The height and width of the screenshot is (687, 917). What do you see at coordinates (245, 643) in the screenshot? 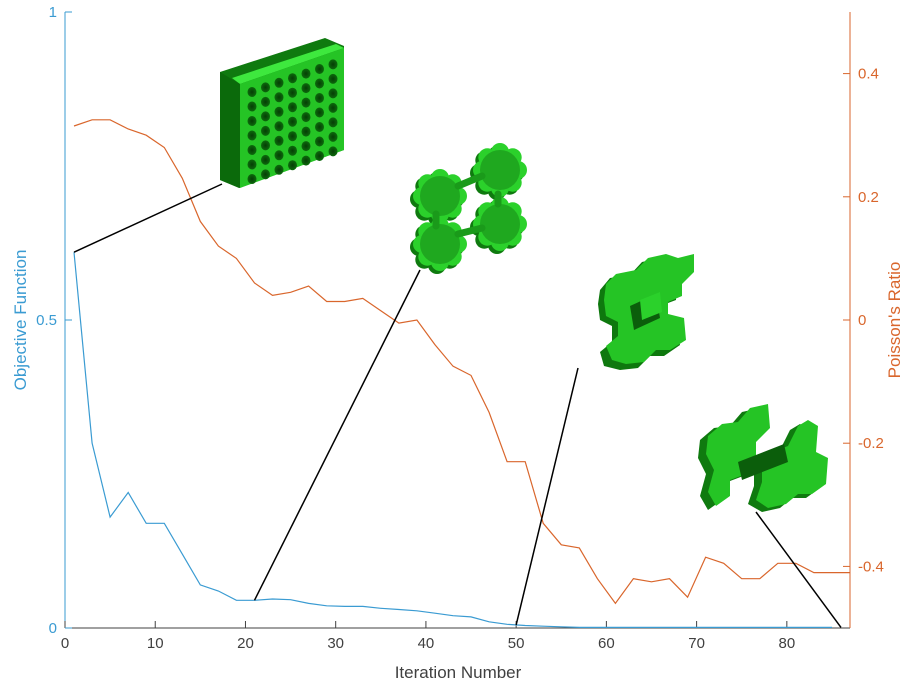
I see `x-tick-label: 20` at bounding box center [245, 643].